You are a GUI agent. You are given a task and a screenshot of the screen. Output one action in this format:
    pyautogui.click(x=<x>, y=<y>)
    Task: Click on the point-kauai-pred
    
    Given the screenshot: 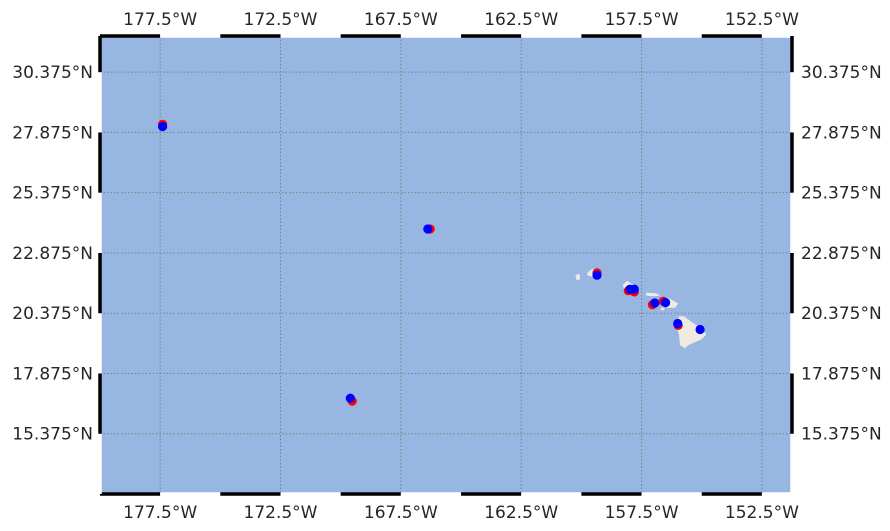 What is the action you would take?
    pyautogui.click(x=597, y=275)
    